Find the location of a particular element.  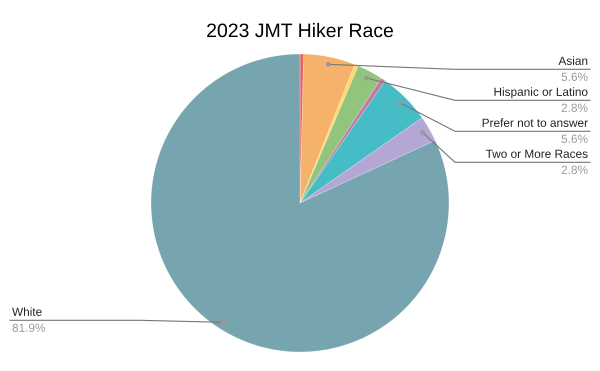

slice-label: White is located at coordinates (27, 311).